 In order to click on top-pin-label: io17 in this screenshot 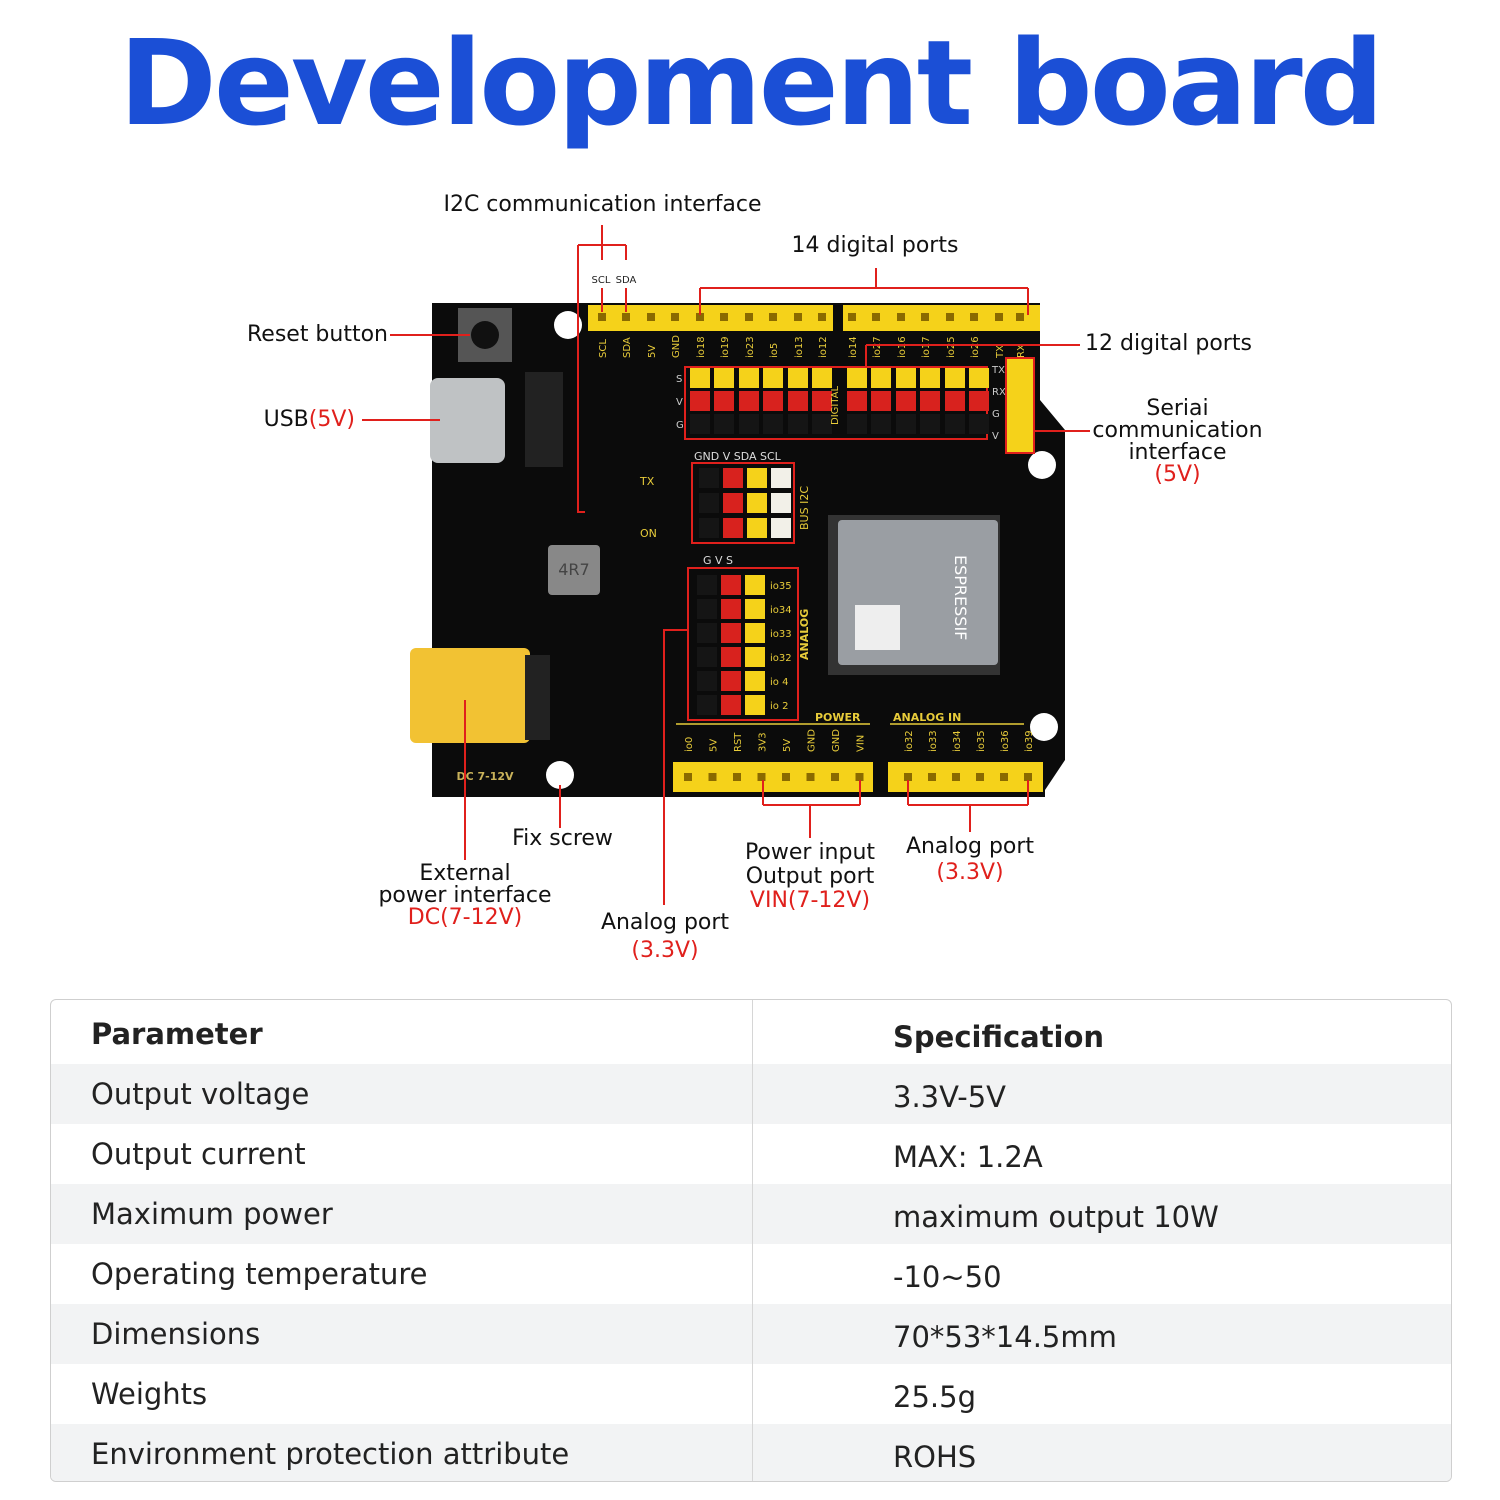, I will do `click(926, 347)`.